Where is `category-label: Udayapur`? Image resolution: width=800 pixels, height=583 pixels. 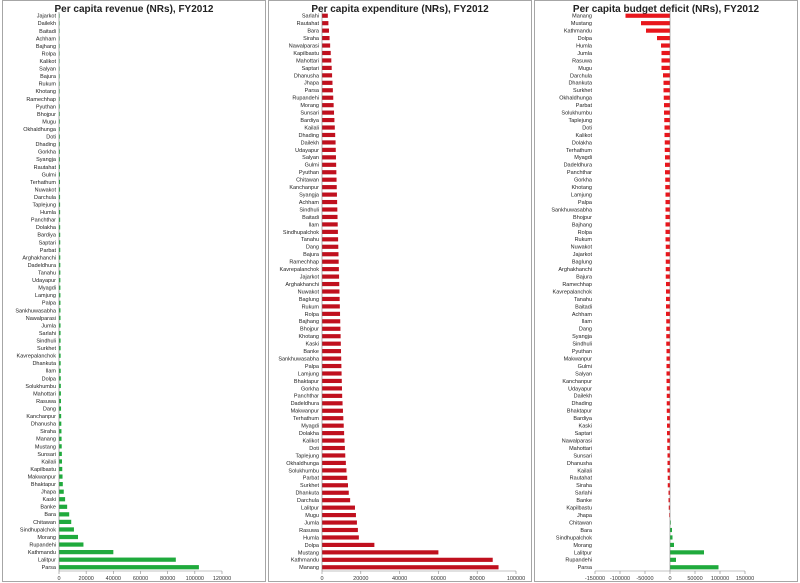 category-label: Udayapur is located at coordinates (44, 281).